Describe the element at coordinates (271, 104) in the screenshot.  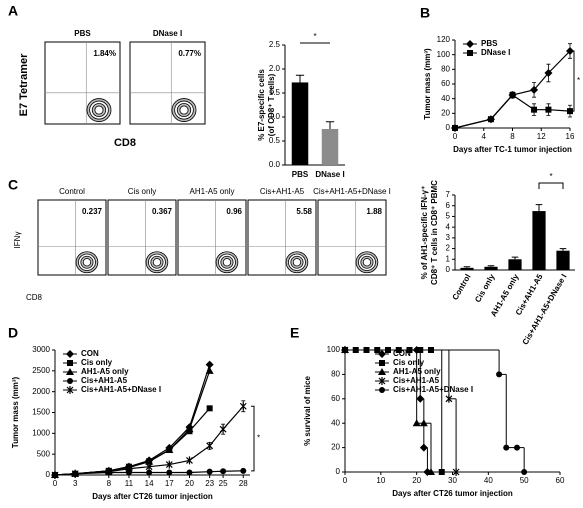
I see `y-axis-label: (of CD8⁺ T cells)` at that location.